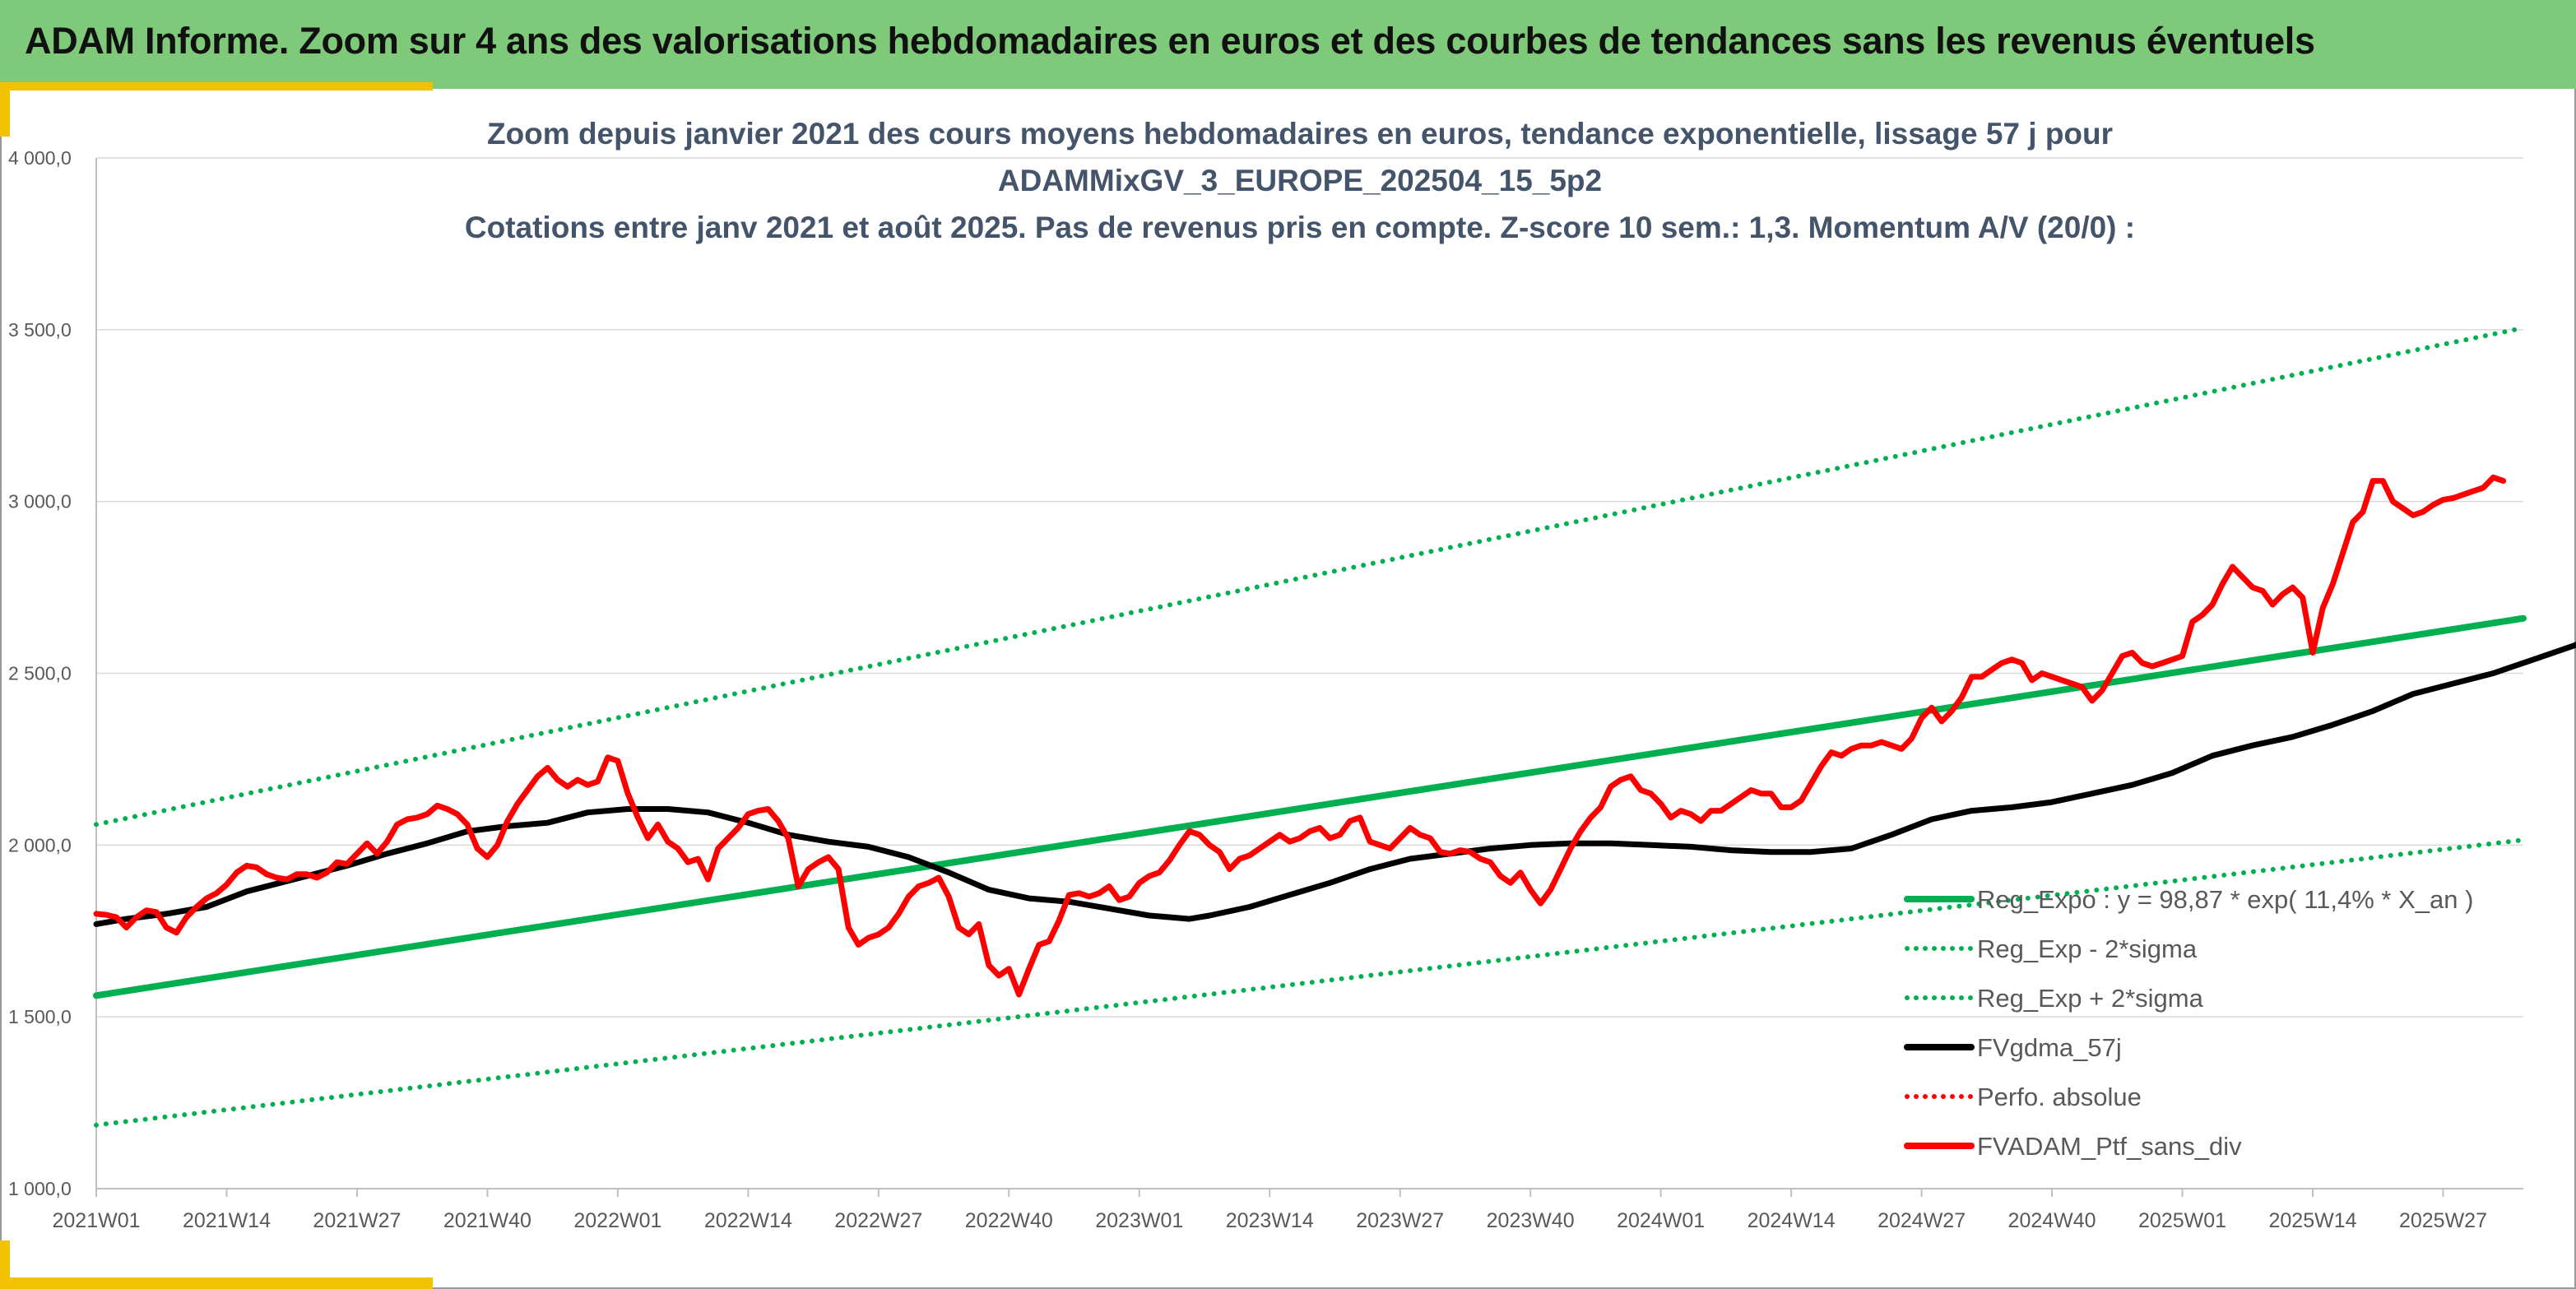  I want to click on x-tick-label: 2023W01, so click(1139, 1220).